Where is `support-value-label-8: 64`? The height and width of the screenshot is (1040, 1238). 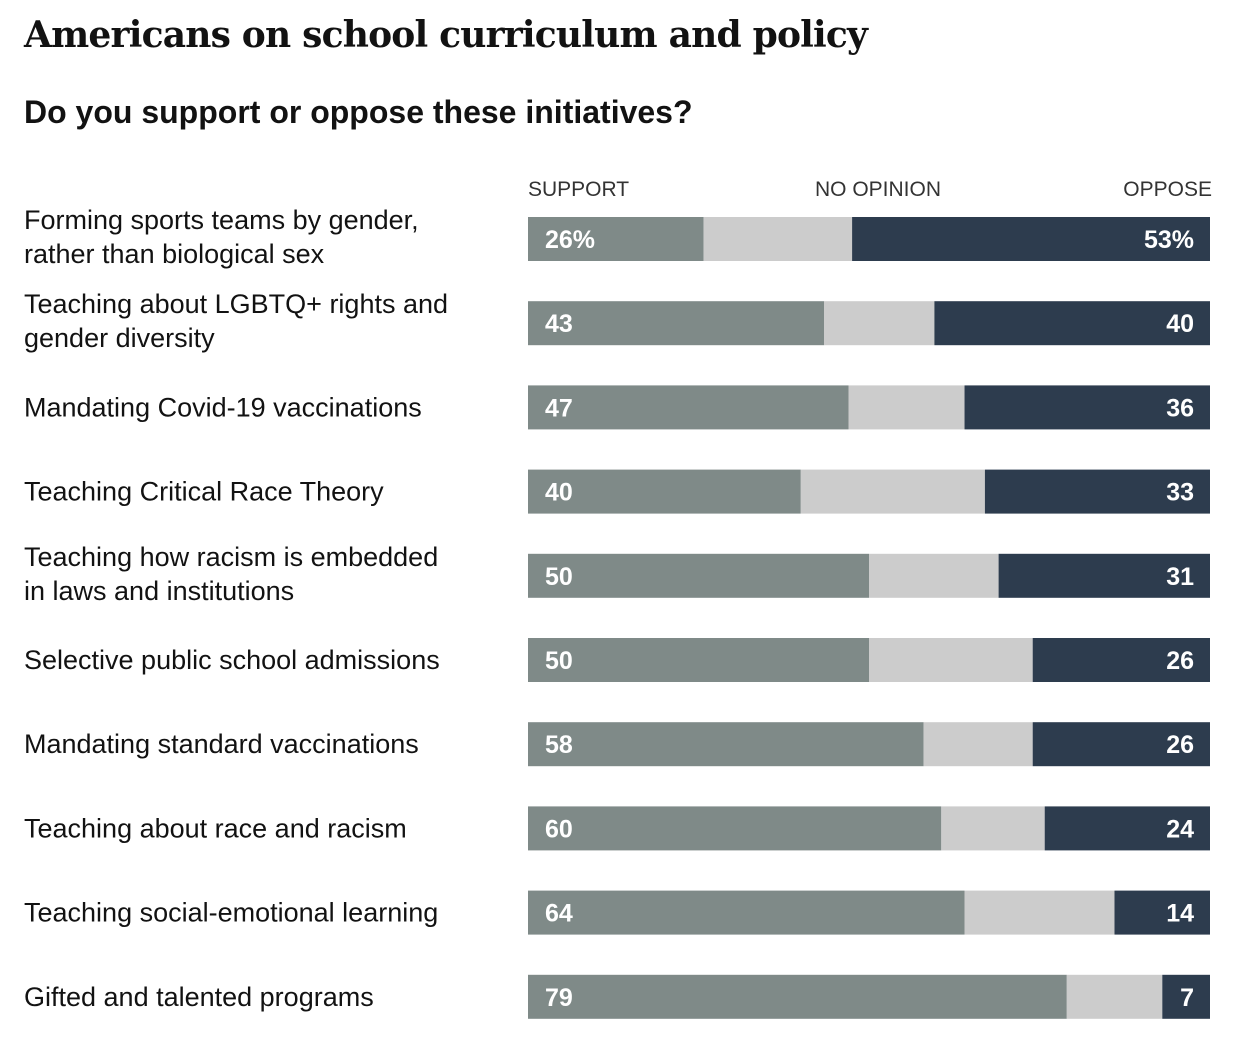
support-value-label-8: 64 is located at coordinates (559, 914).